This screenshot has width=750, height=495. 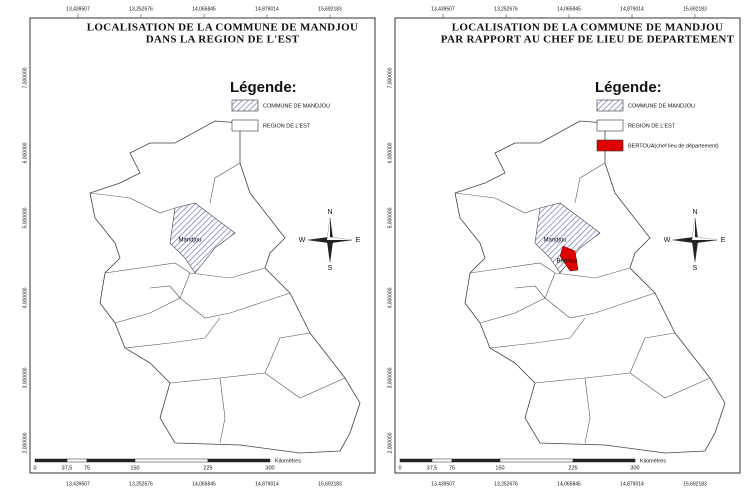 What do you see at coordinates (673, 146) in the screenshot?
I see `legend-label: BERTOUA(chef lieu de département)` at bounding box center [673, 146].